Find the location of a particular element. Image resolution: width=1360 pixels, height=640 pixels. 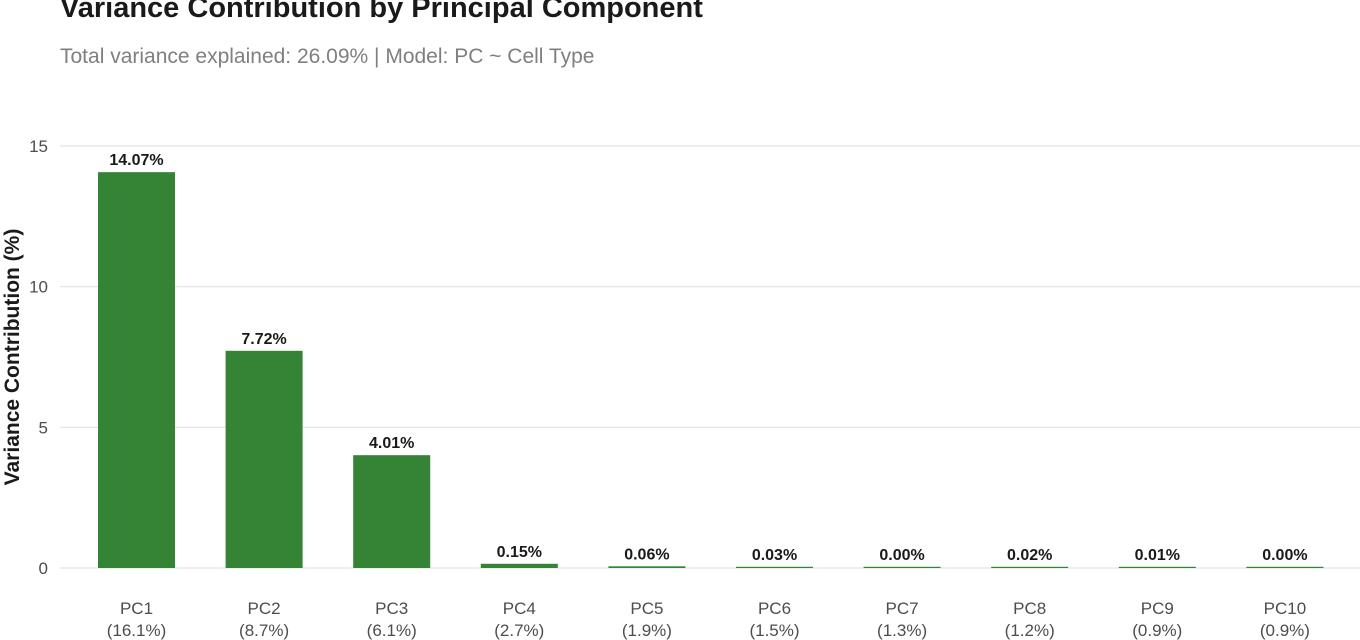

x-category-sublabel: (16.1%) is located at coordinates (137, 630).